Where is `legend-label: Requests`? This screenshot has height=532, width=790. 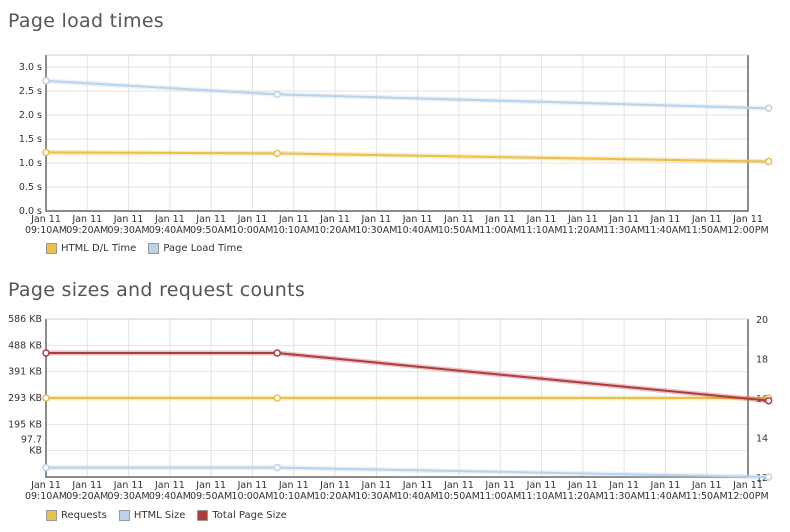 legend-label: Requests is located at coordinates (84, 515).